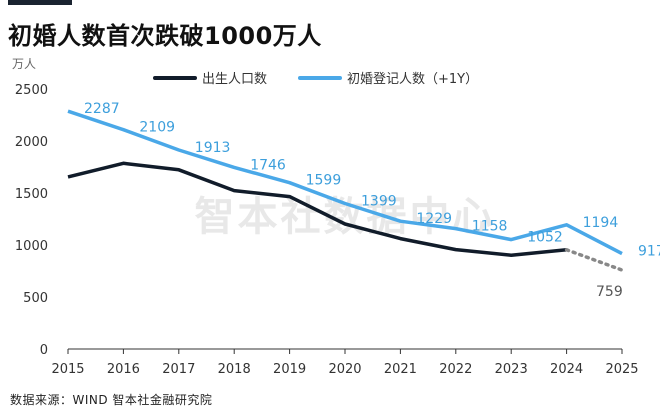 The width and height of the screenshot is (660, 418). Describe the element at coordinates (31, 142) in the screenshot. I see `y-tick-label: 2000` at that location.